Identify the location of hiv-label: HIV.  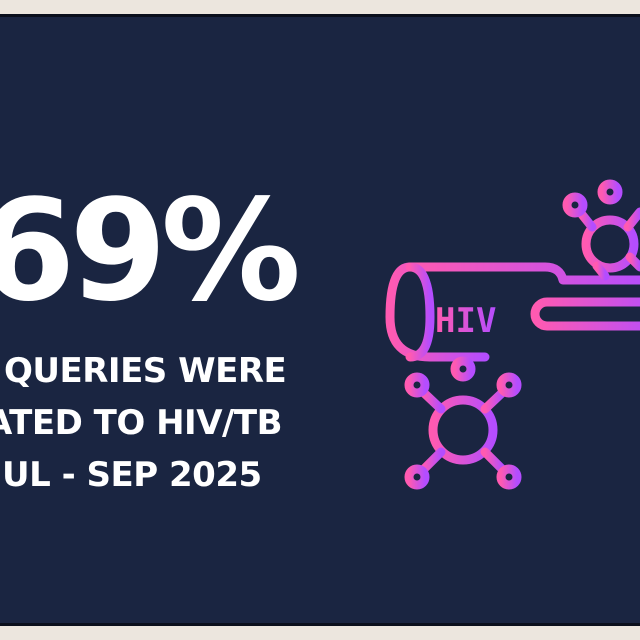
(465, 321).